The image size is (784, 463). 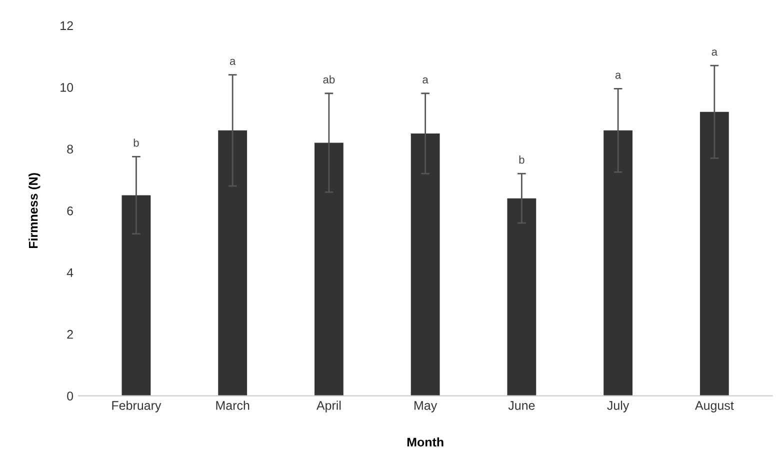 I want to click on x-tick-label: July, so click(x=618, y=406).